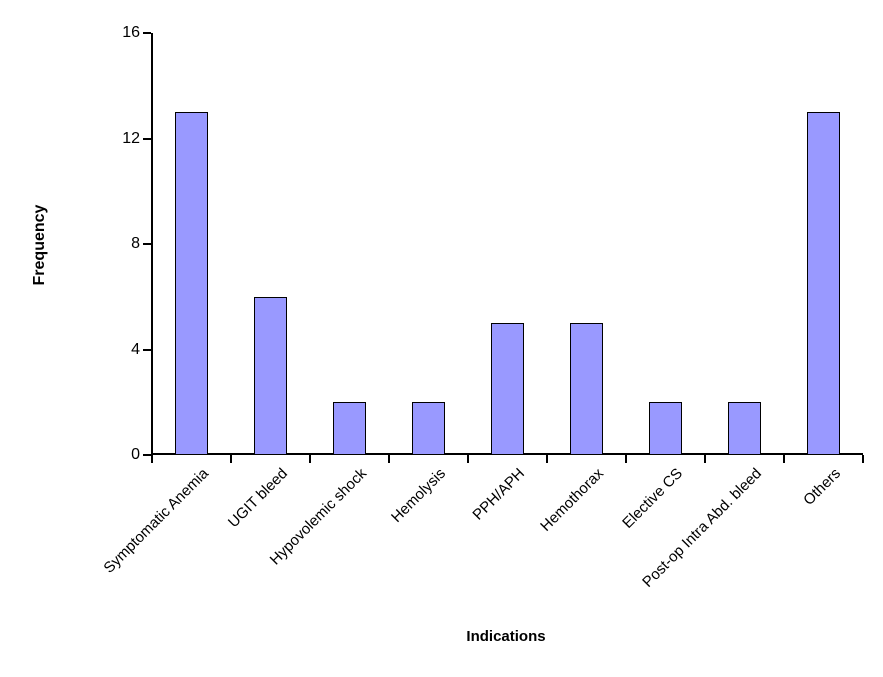 The image size is (883, 677). Describe the element at coordinates (191, 283) in the screenshot. I see `bar-symptomatic-anemia` at that location.